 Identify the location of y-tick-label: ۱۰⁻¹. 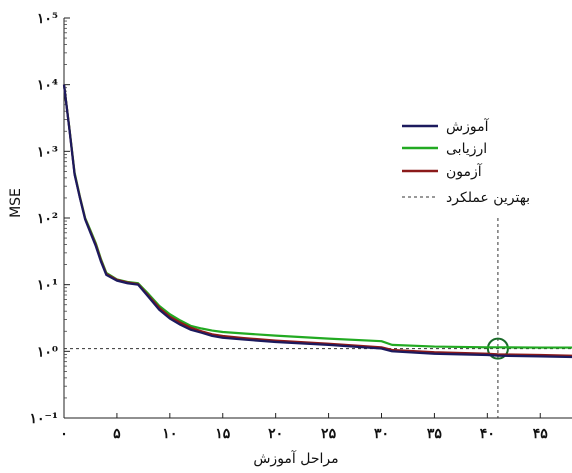
(43, 419).